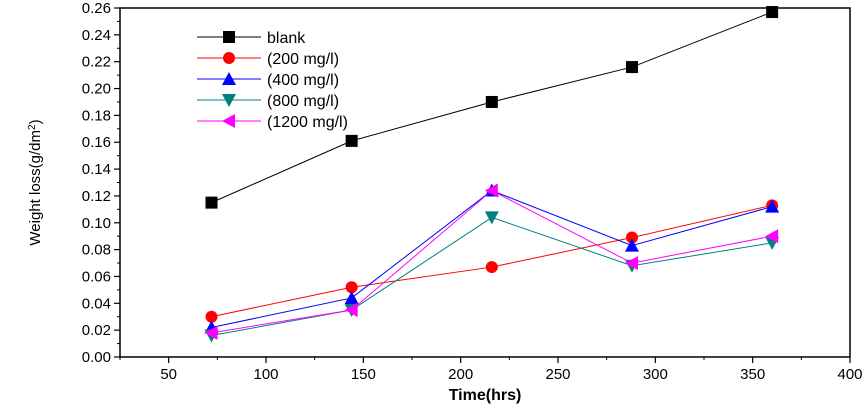  What do you see at coordinates (96, 357) in the screenshot?
I see `y-tick-label: 0.00` at bounding box center [96, 357].